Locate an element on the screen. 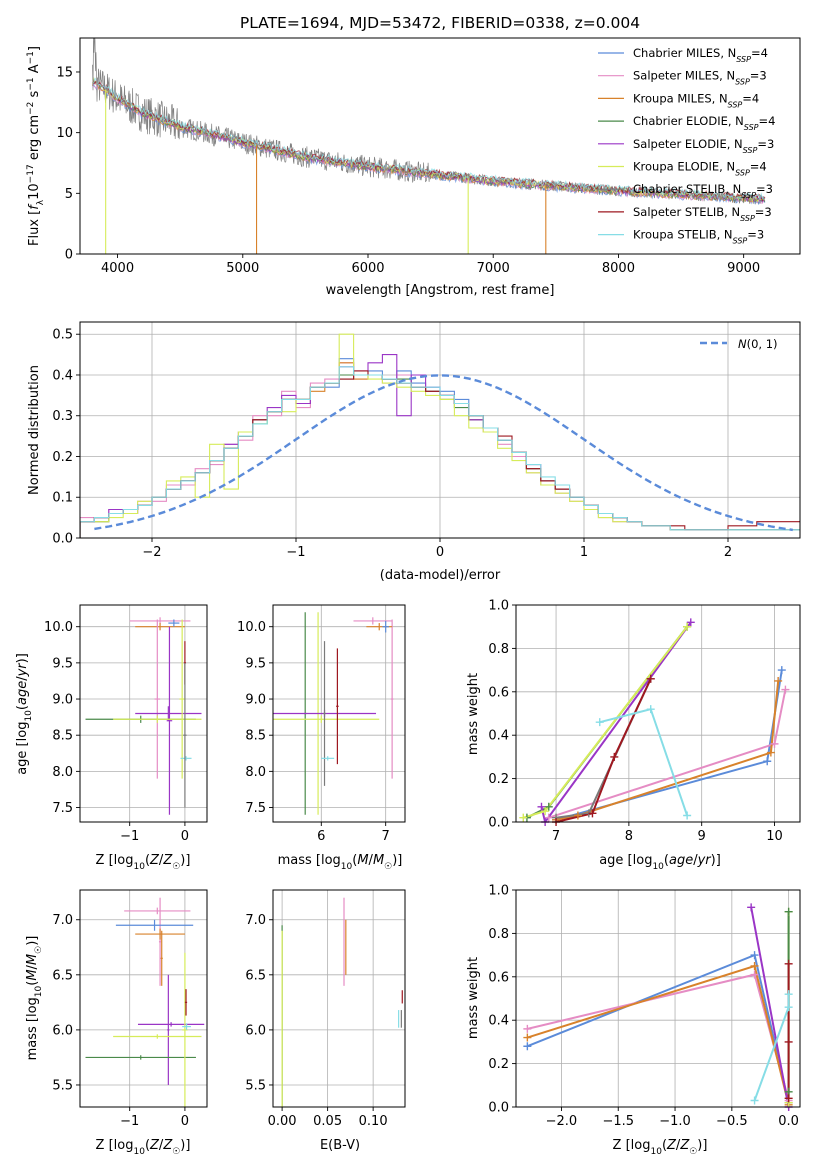 The height and width of the screenshot is (1170, 819). x-tick-label: 6000 is located at coordinates (367, 268).